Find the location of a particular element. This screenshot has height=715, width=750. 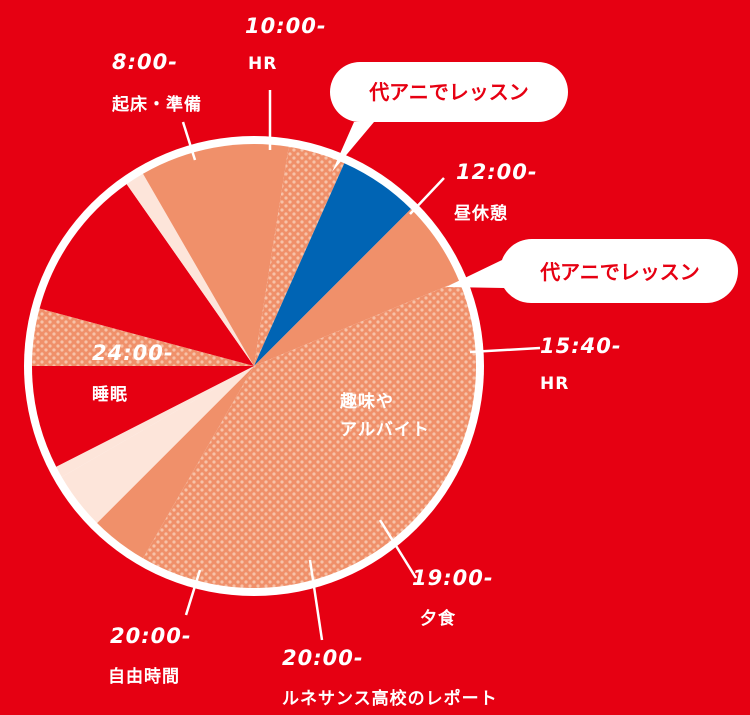

speech-bubble-lesson1: 代アニでレッスン is located at coordinates (449, 117).